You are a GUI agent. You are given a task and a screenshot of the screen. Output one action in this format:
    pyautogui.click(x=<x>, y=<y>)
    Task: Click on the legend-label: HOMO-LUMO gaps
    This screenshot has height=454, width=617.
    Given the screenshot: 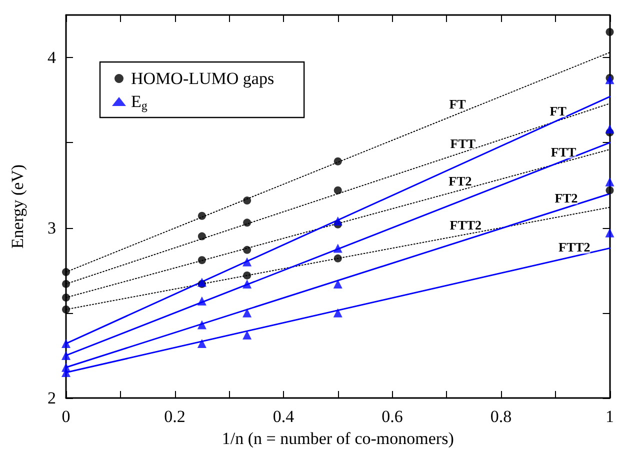 What is the action you would take?
    pyautogui.click(x=202, y=78)
    